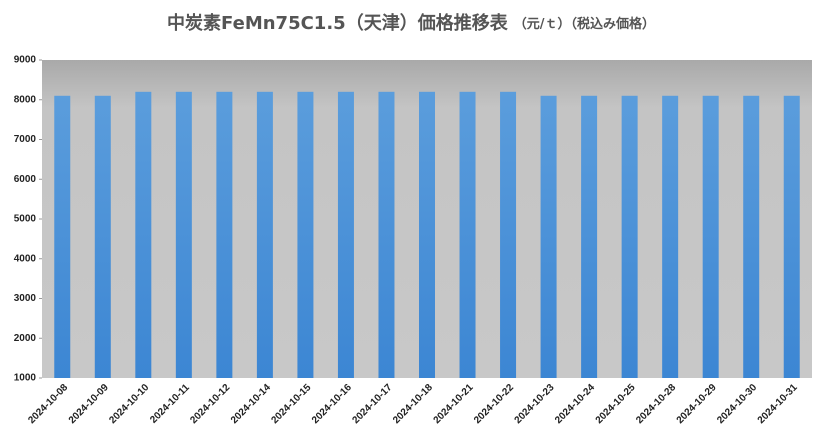 The height and width of the screenshot is (442, 822). I want to click on title: 中炭素FeMn75C1.5（天津）価格推移表, so click(338, 23).